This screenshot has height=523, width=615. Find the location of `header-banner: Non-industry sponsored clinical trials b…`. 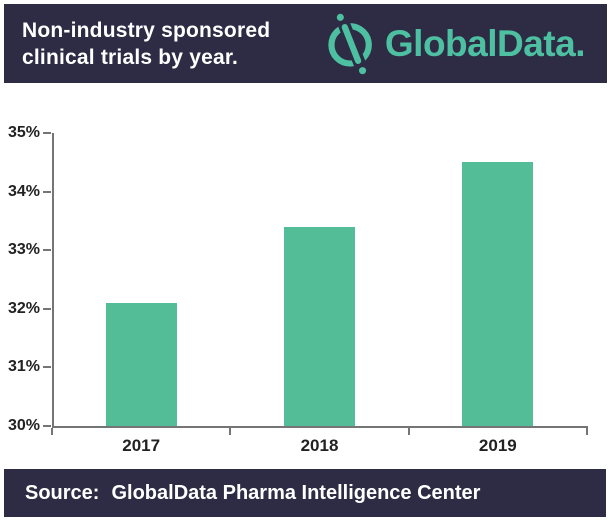

header-banner: Non-industry sponsored clinical trials b… is located at coordinates (305, 43).